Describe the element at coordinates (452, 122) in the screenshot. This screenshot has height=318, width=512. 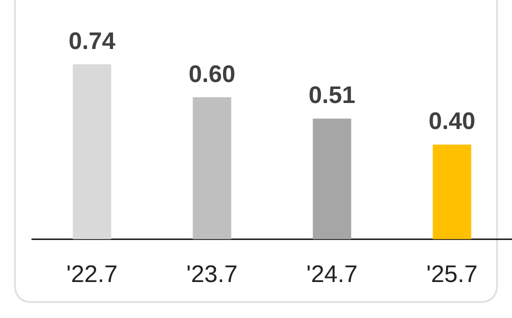
I see `data-label: 0.40` at that location.